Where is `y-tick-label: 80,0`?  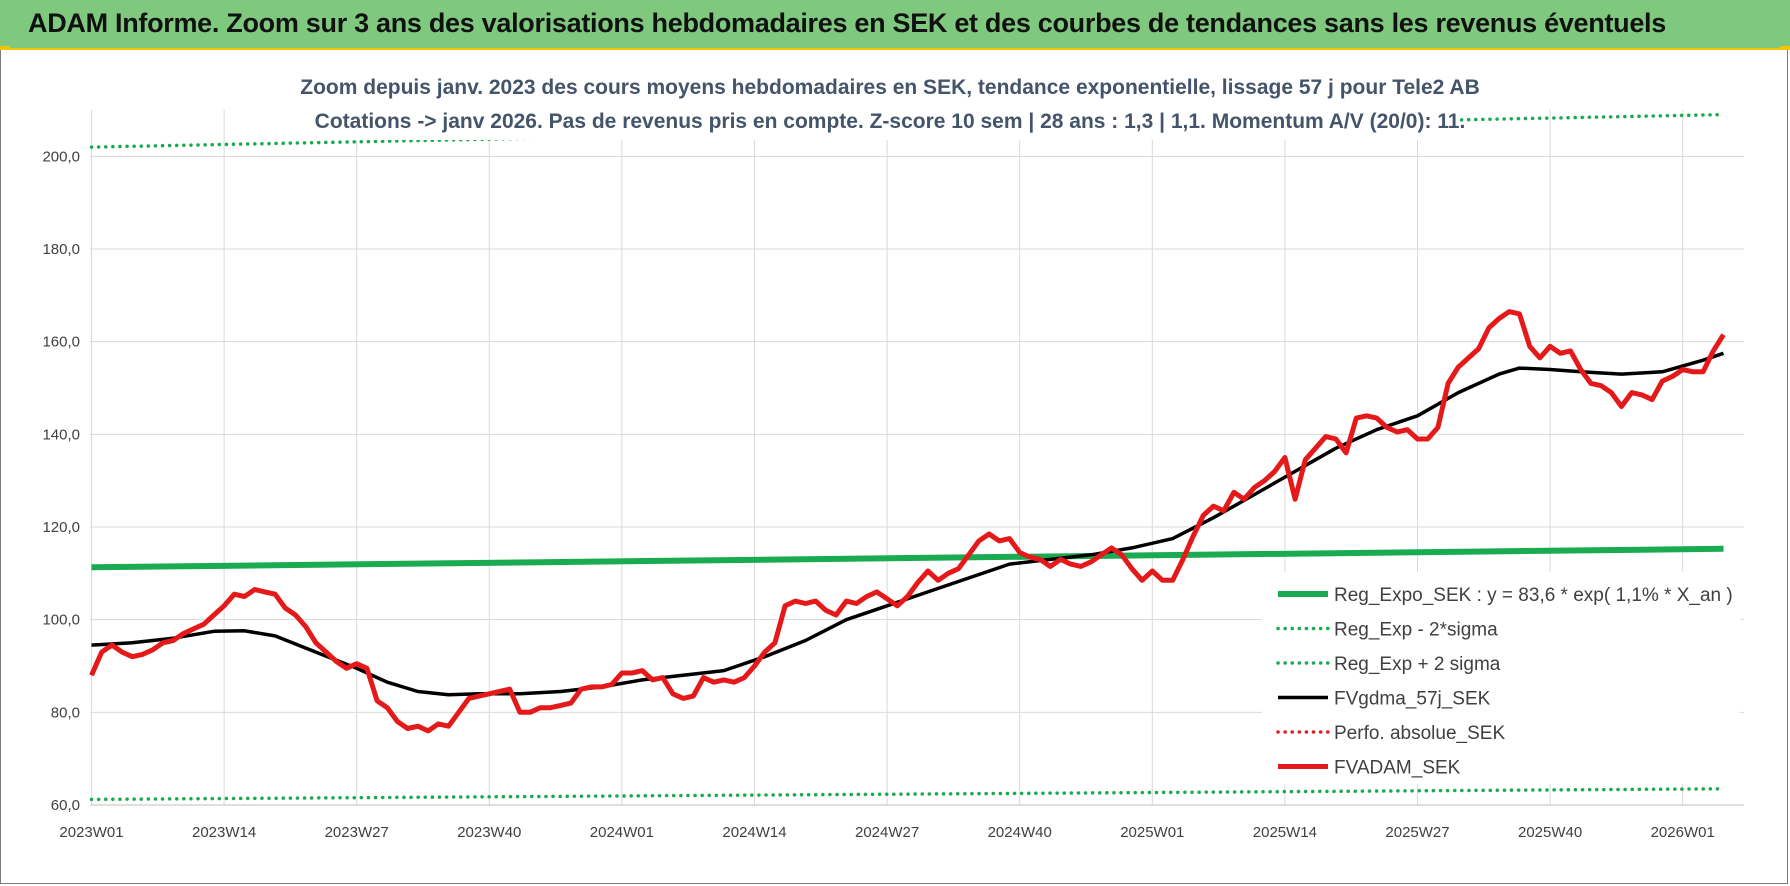
y-tick-label: 80,0 is located at coordinates (65, 712).